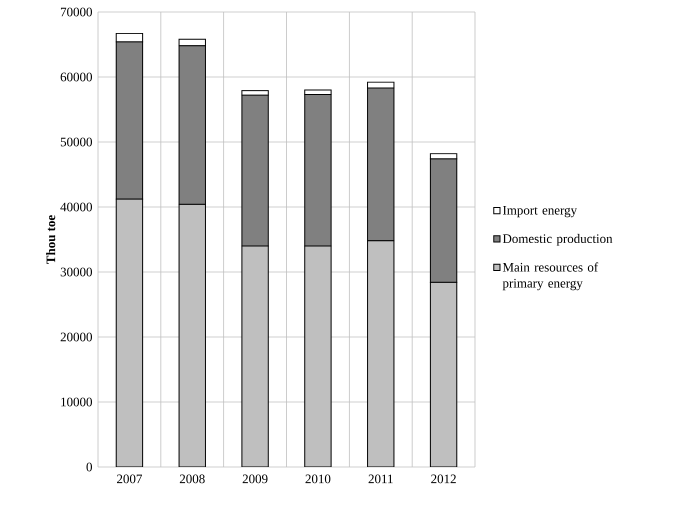 The height and width of the screenshot is (507, 690). Describe the element at coordinates (76, 12) in the screenshot. I see `y-tick-label: 70000` at that location.